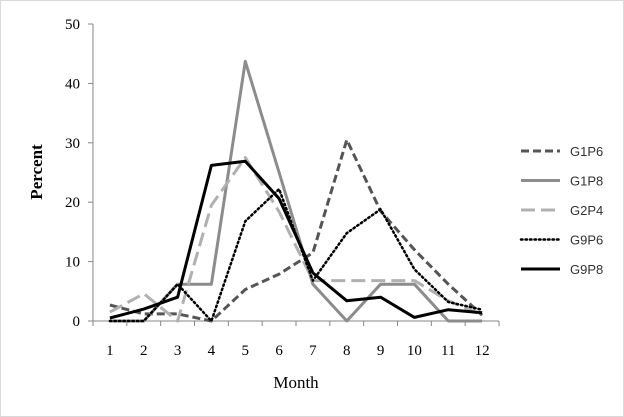 This screenshot has width=624, height=417. I want to click on x-tick-label: 3, so click(178, 351).